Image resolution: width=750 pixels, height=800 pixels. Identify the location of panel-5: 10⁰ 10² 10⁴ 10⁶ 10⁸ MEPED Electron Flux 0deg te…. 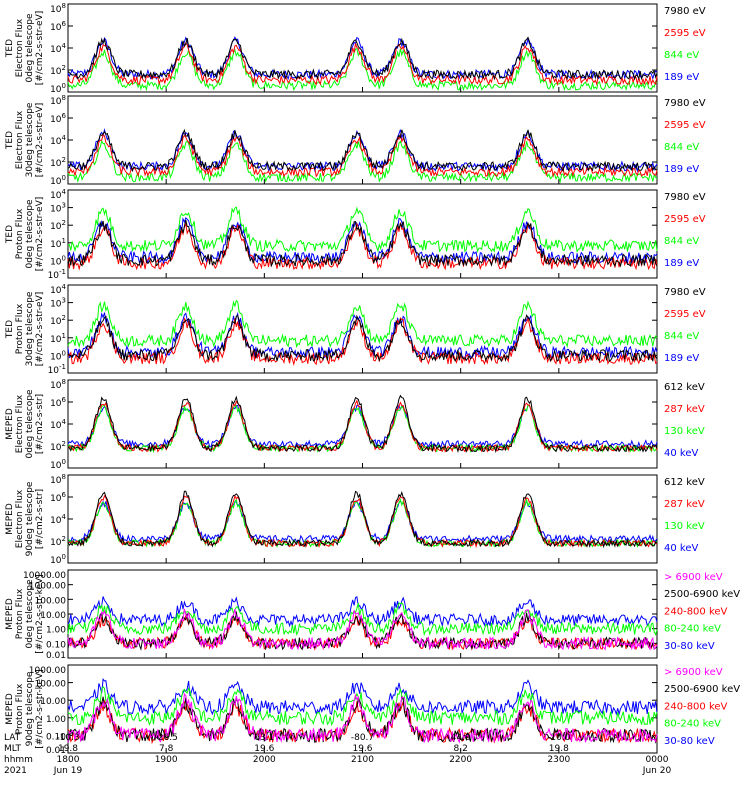
(355, 424).